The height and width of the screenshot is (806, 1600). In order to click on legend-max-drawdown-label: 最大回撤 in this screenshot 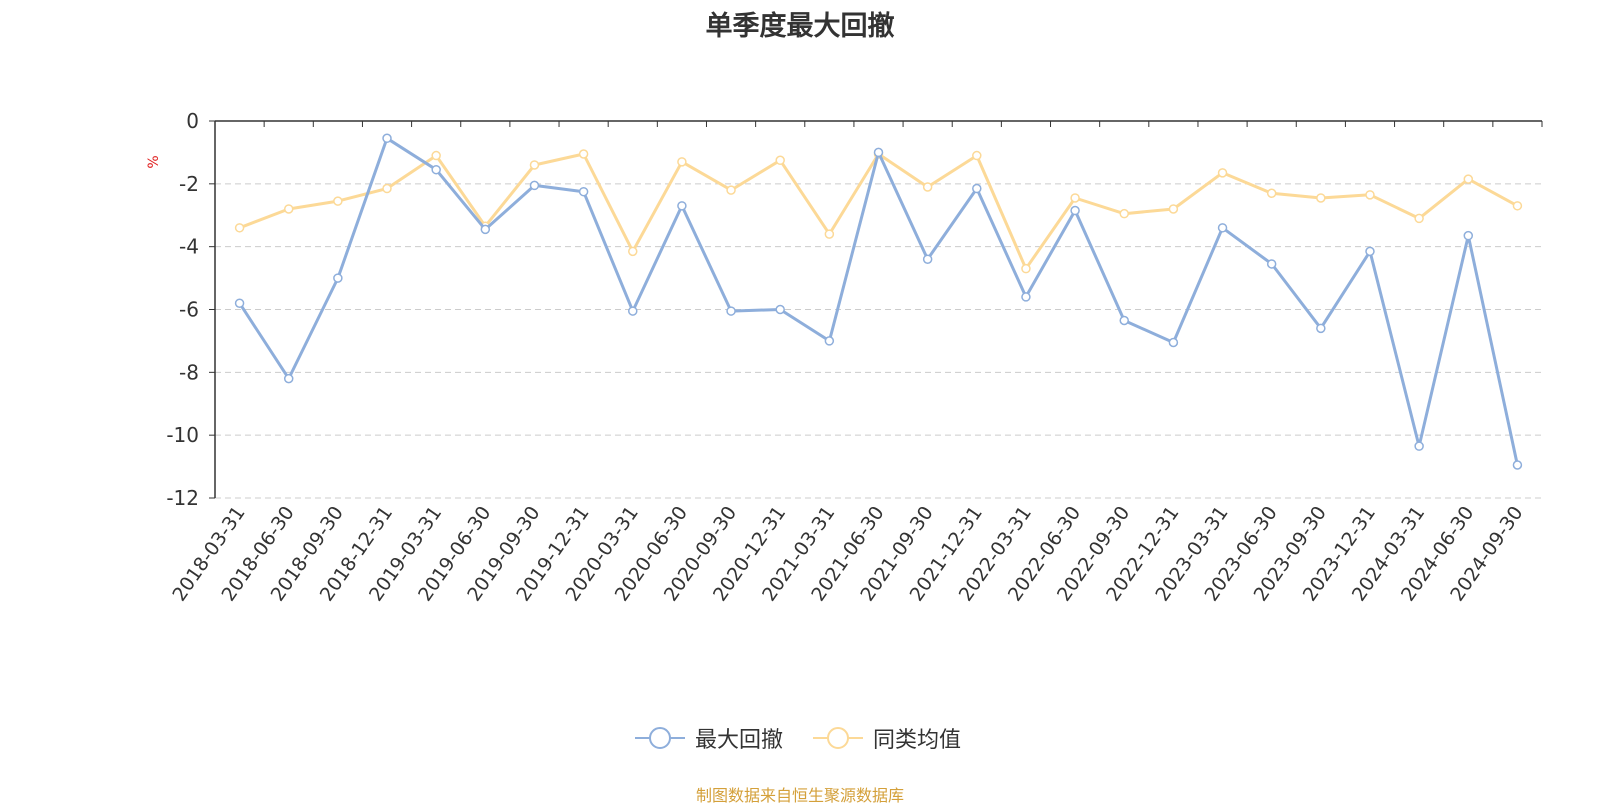, I will do `click(739, 740)`.